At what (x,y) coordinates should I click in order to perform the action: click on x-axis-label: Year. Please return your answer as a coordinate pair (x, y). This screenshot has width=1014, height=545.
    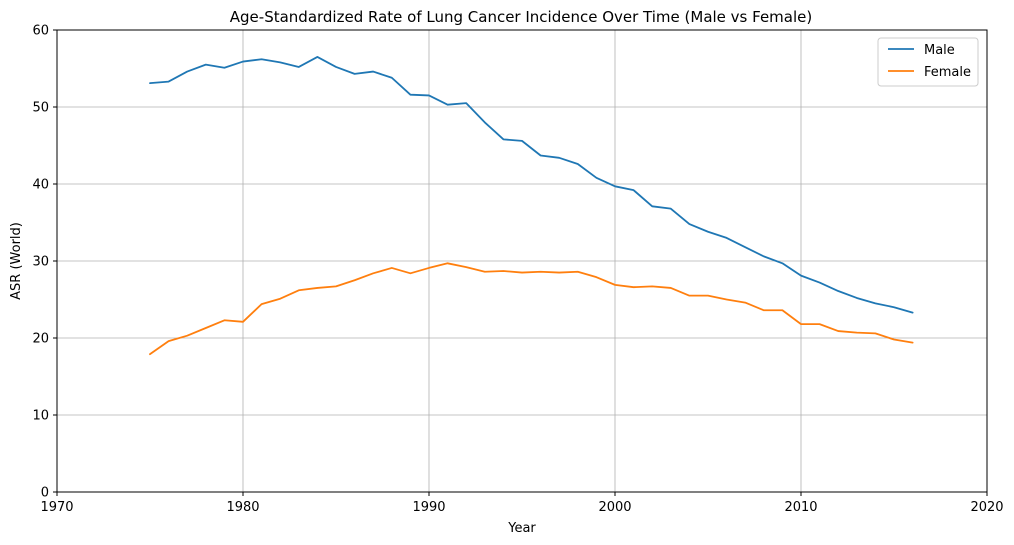
    Looking at the image, I should click on (521, 528).